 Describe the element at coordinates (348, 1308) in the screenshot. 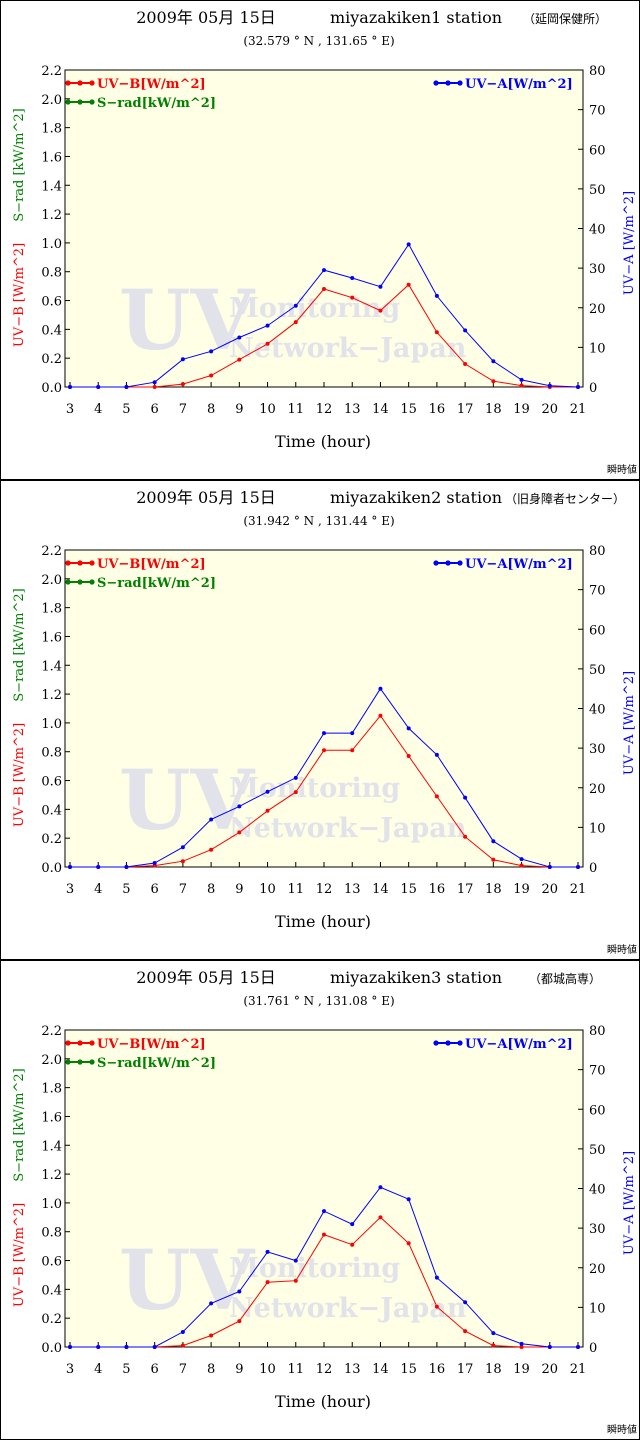

I see `watermark-line-2: Network−Japan` at that location.